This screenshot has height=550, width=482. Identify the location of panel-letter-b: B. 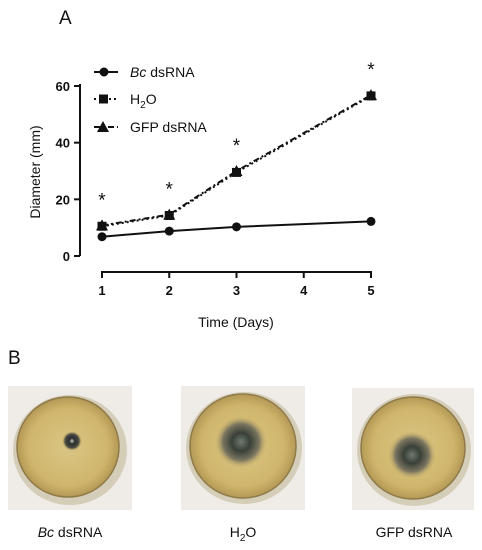
(14, 358).